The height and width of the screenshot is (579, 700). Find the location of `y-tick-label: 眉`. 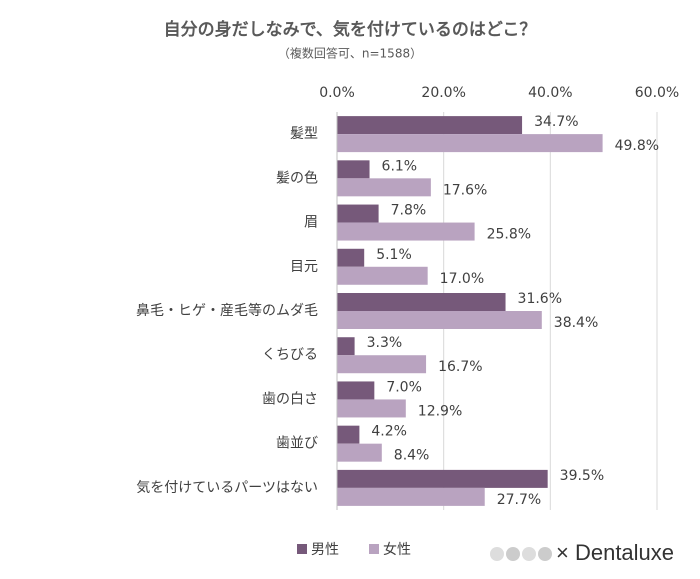

y-tick-label: 眉 is located at coordinates (311, 223).